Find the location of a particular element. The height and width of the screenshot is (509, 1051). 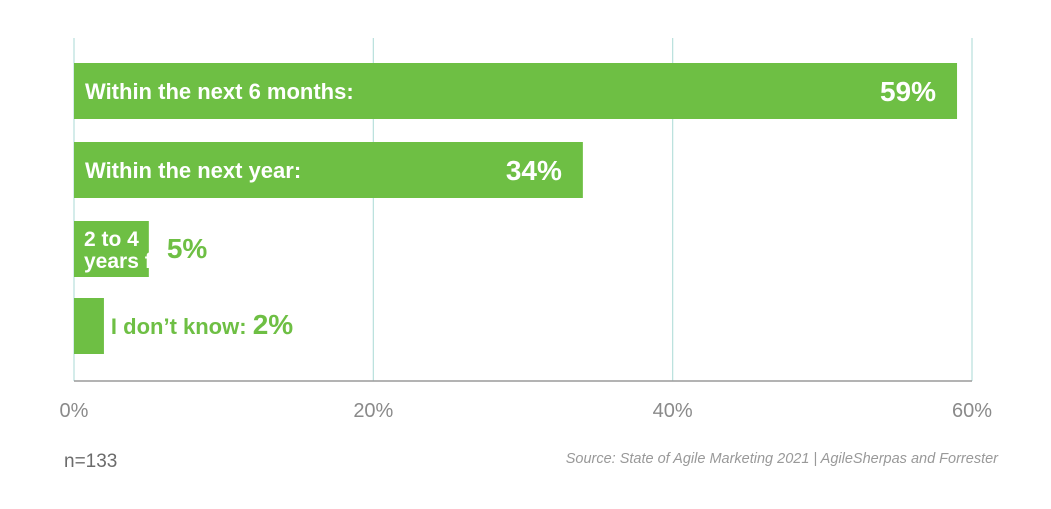

bar-category-label: I don’t know: is located at coordinates (182, 326).